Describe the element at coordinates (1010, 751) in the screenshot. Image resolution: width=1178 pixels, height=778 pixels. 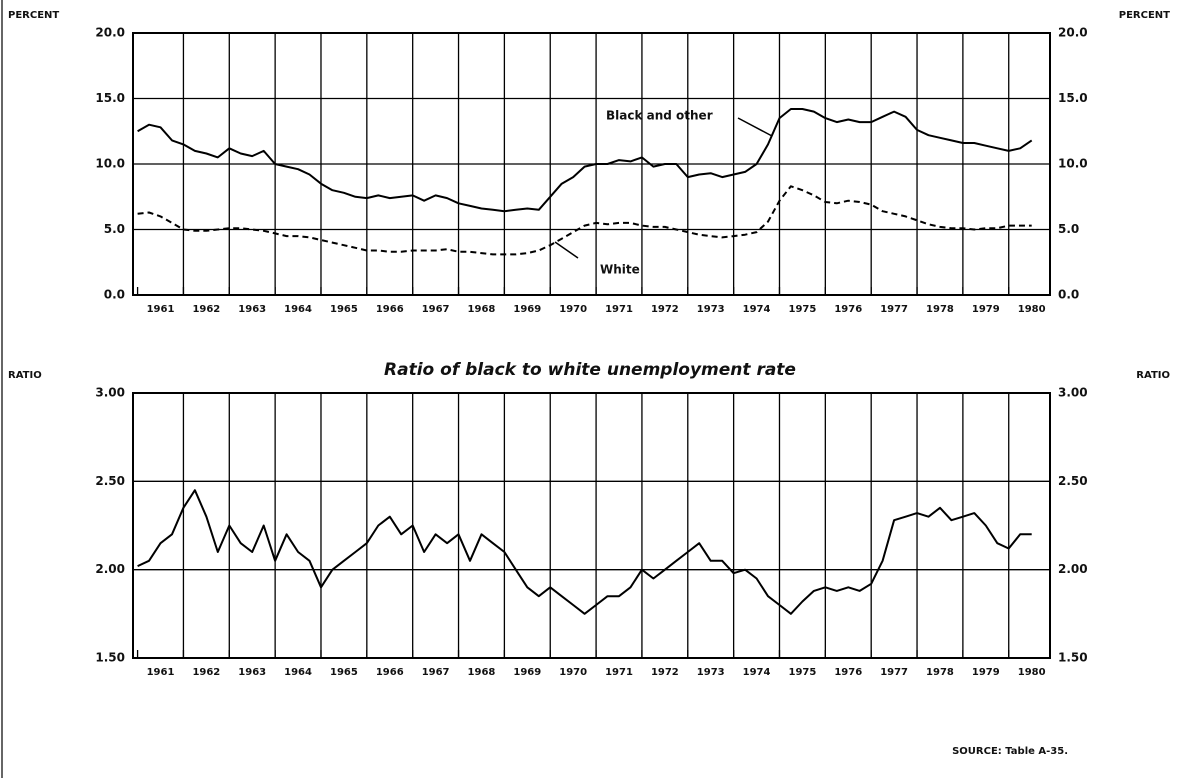
I see `source-note: SOURCE: Table A-35.` at that location.